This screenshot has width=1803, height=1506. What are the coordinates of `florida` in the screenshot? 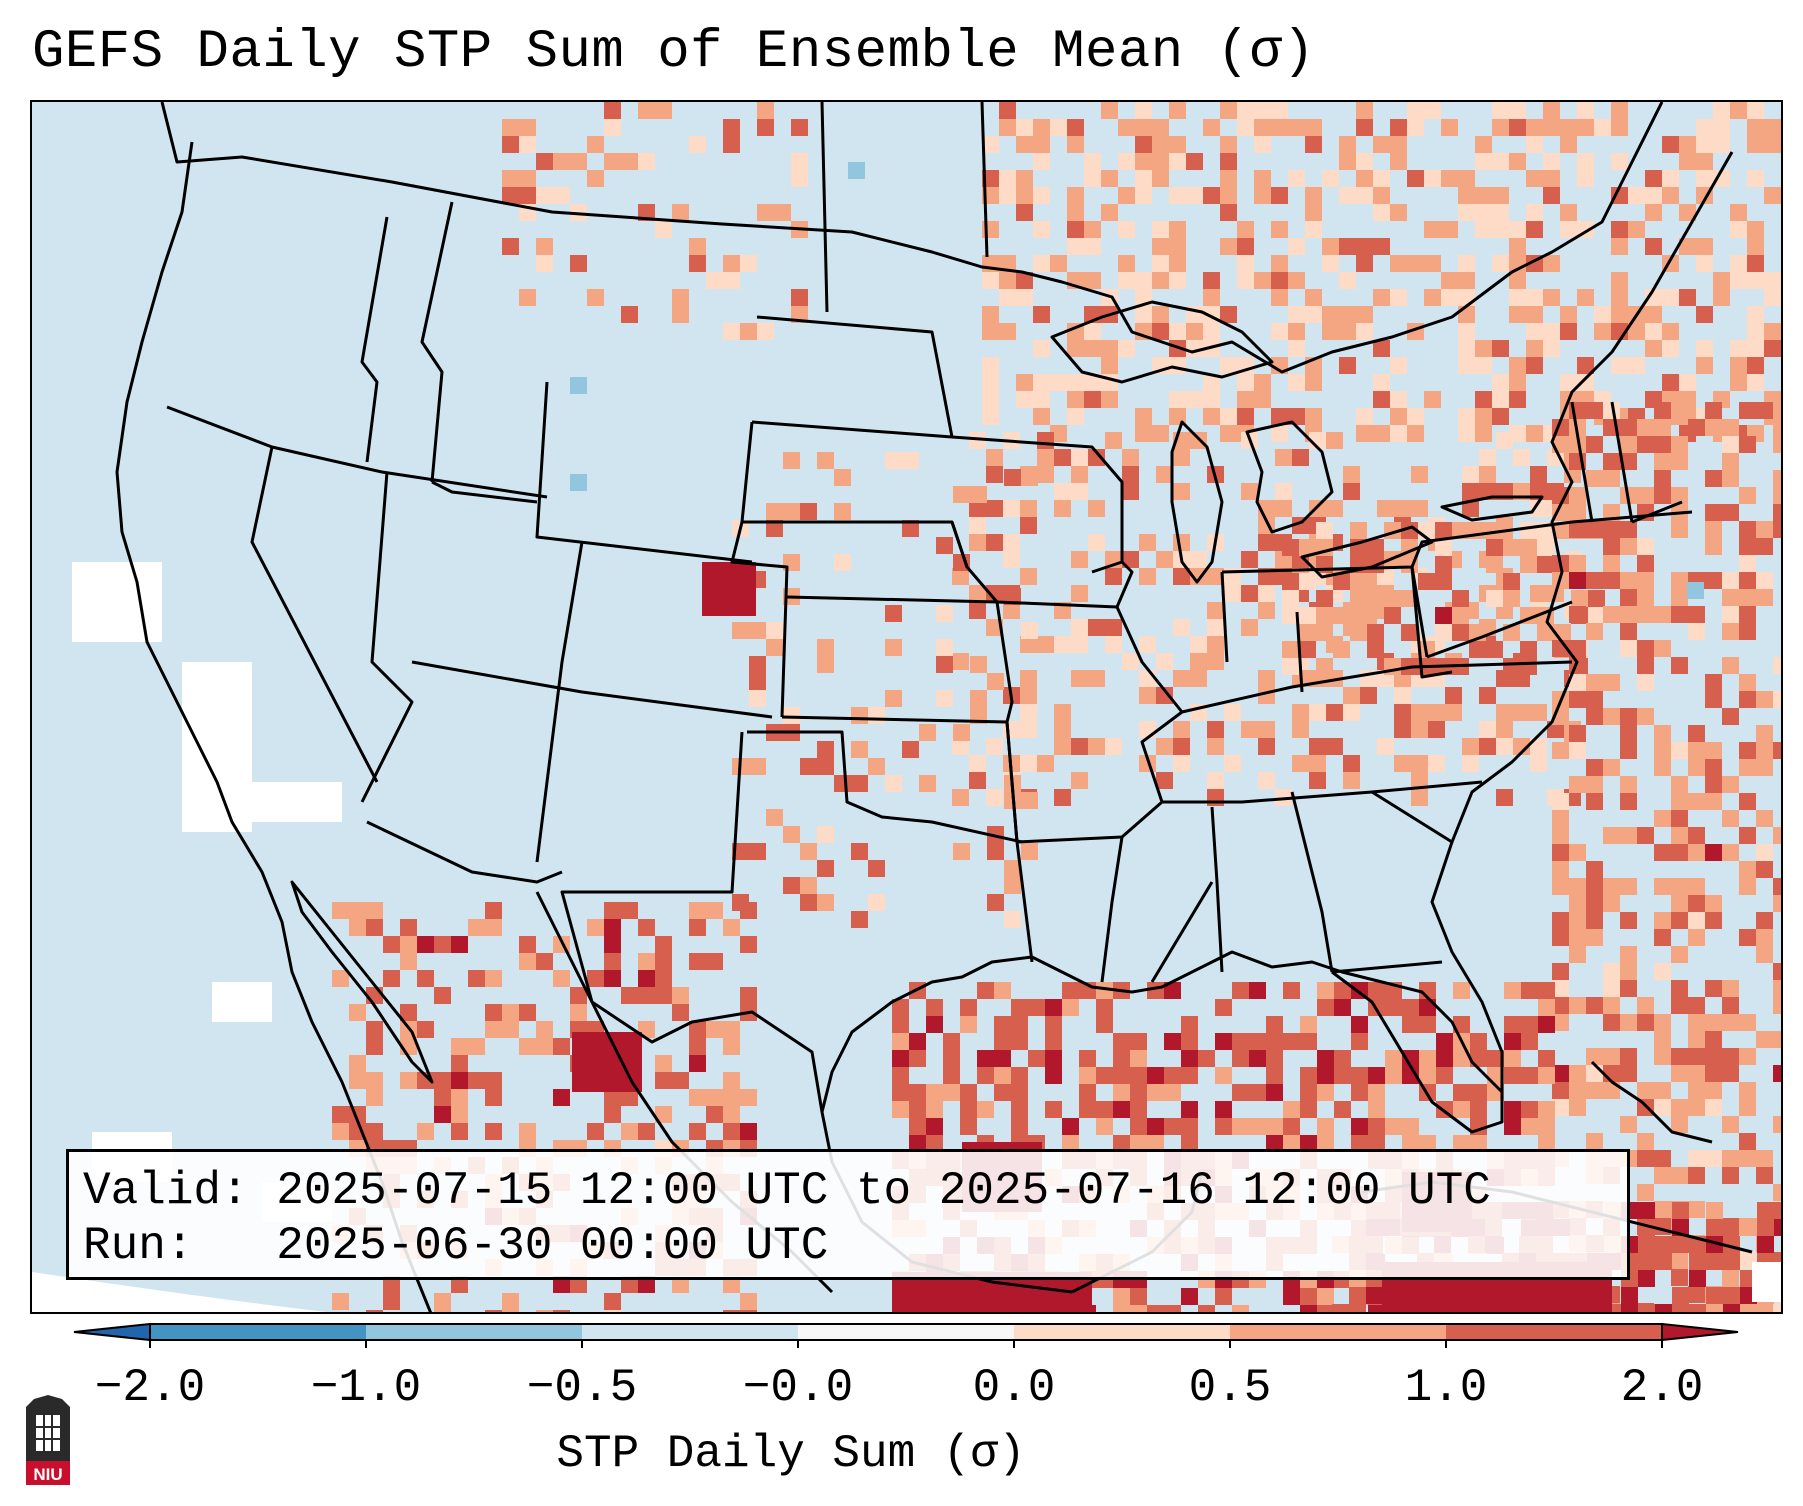 It's located at (1417, 1052).